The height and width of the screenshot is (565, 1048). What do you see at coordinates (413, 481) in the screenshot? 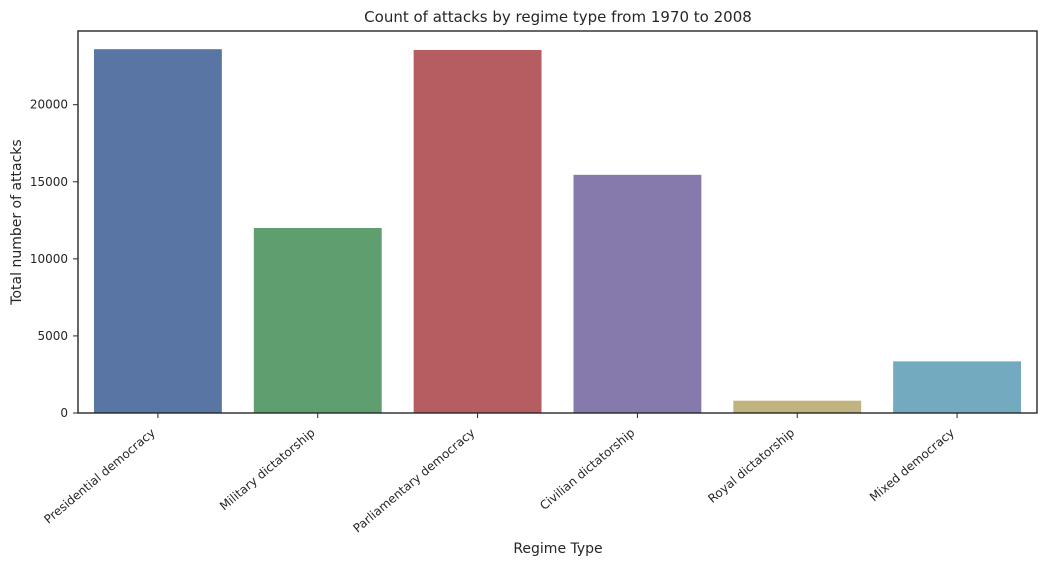
I see `x-tick-label: Parliamentary democracy` at bounding box center [413, 481].